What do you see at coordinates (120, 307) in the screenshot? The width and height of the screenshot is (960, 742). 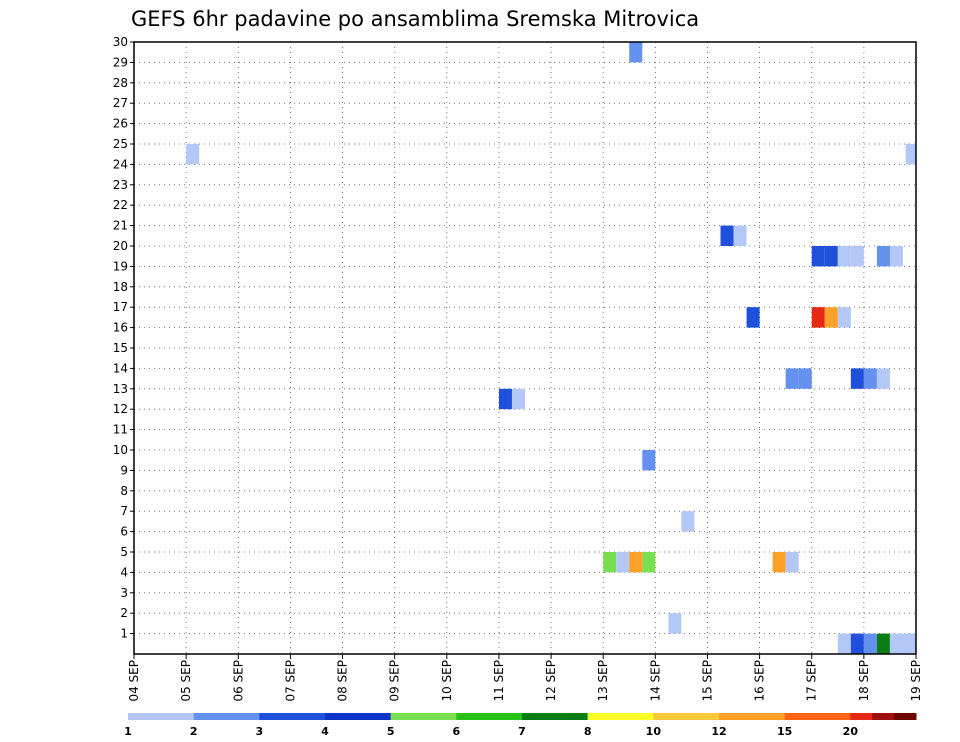 I see `y-tick-label: 17` at bounding box center [120, 307].